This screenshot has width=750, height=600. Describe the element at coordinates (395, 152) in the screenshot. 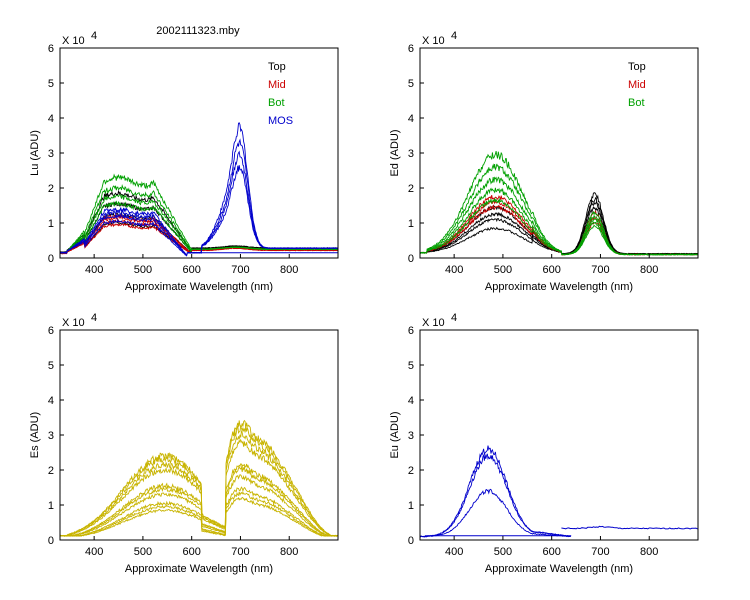

I see `y-axis-label: Ed (ADU)` at that location.